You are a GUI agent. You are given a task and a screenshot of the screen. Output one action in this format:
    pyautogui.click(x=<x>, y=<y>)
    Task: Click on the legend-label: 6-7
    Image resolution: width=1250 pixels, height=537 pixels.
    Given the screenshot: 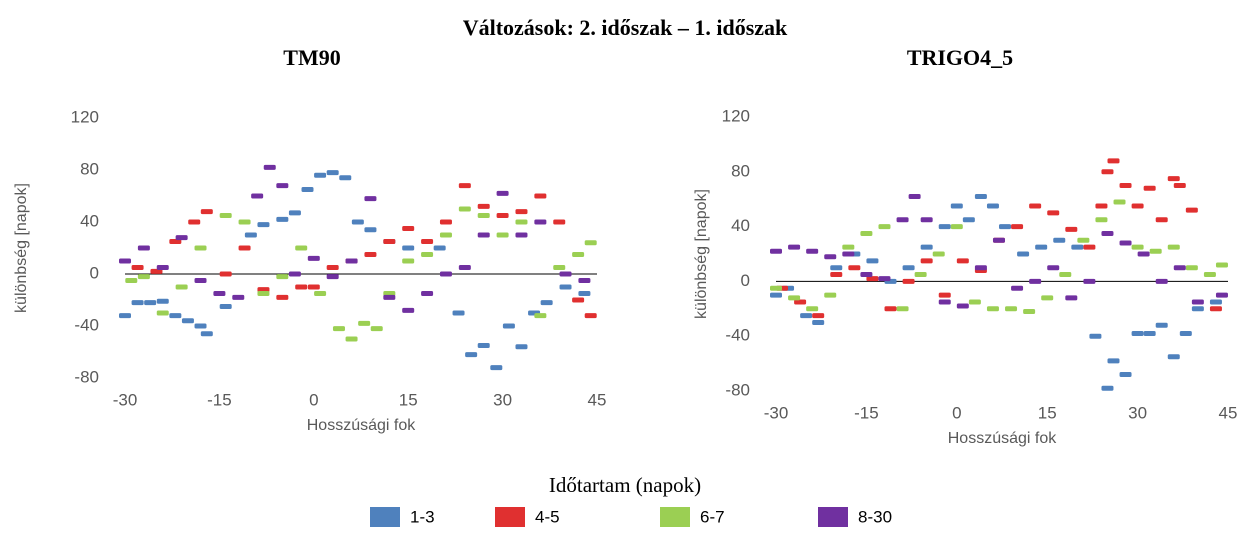 What is the action you would take?
    pyautogui.click(x=712, y=516)
    